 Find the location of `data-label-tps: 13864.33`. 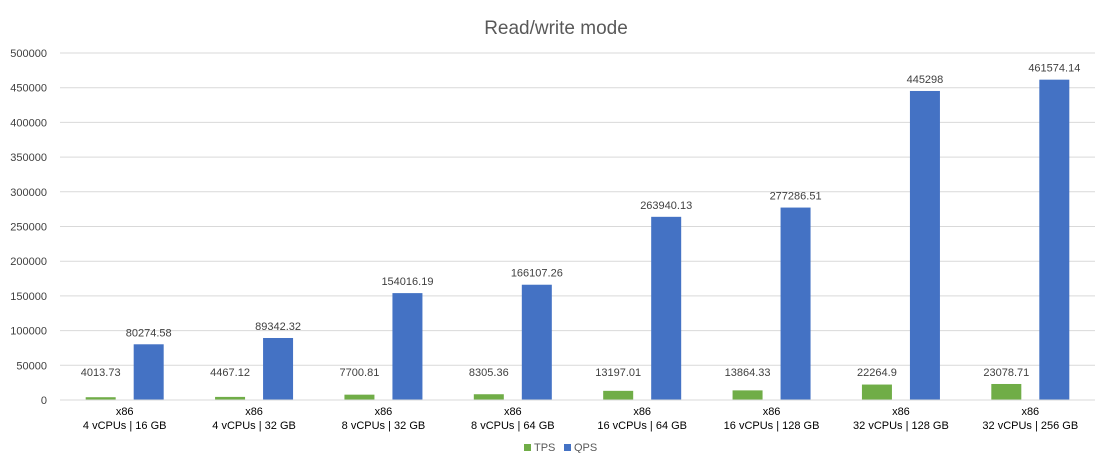

data-label-tps: 13864.33 is located at coordinates (748, 373).